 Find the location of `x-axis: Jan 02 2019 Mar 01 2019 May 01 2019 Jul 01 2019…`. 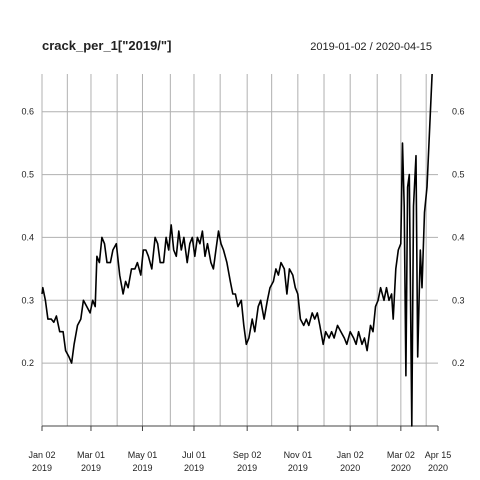

x-axis: Jan 02 2019 Mar 01 2019 May 01 2019 Jul 01 2019… is located at coordinates (239, 449).